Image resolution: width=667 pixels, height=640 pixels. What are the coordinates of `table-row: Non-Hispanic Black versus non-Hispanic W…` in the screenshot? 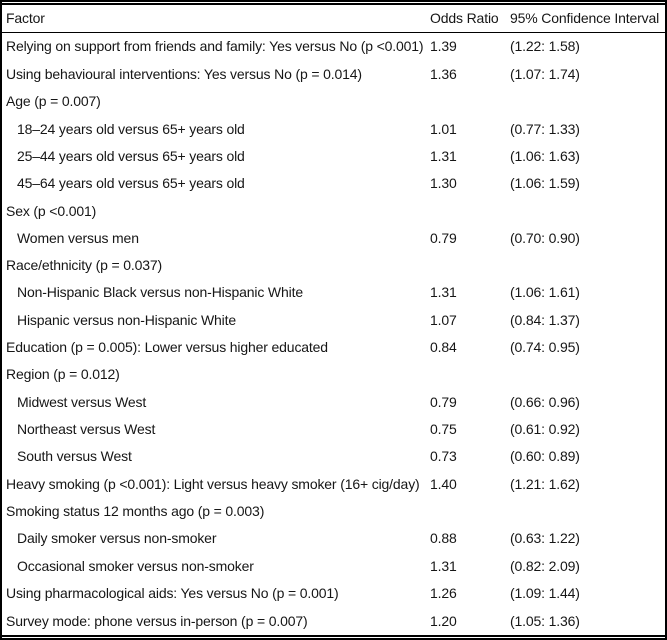 It's located at (334, 292).